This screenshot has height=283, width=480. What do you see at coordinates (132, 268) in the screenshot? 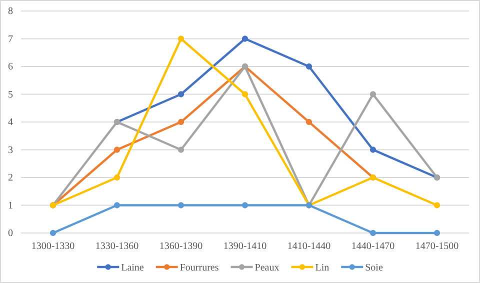
I see `legend-label: Laine` at bounding box center [132, 268].